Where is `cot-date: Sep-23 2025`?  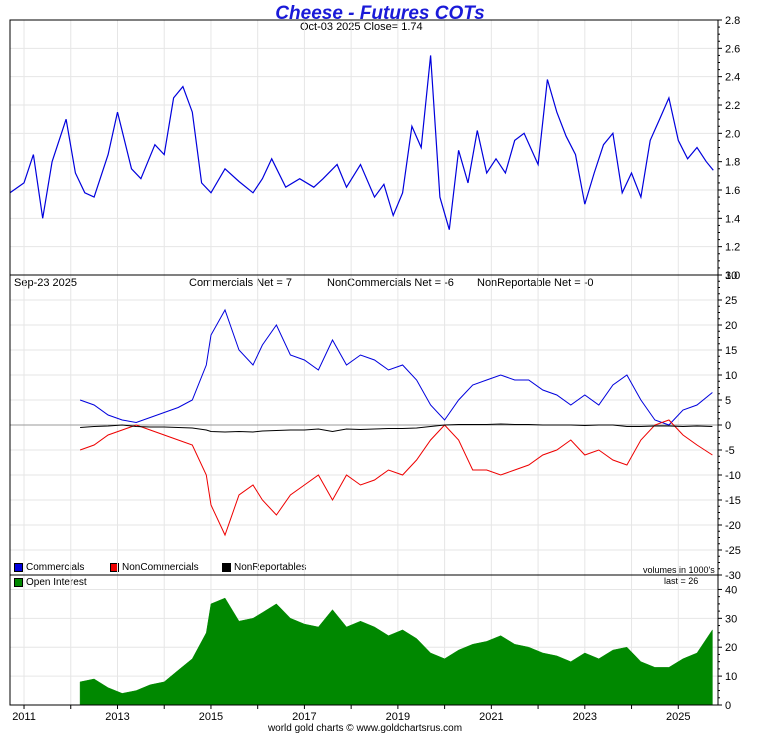 cot-date: Sep-23 2025 is located at coordinates (45, 283).